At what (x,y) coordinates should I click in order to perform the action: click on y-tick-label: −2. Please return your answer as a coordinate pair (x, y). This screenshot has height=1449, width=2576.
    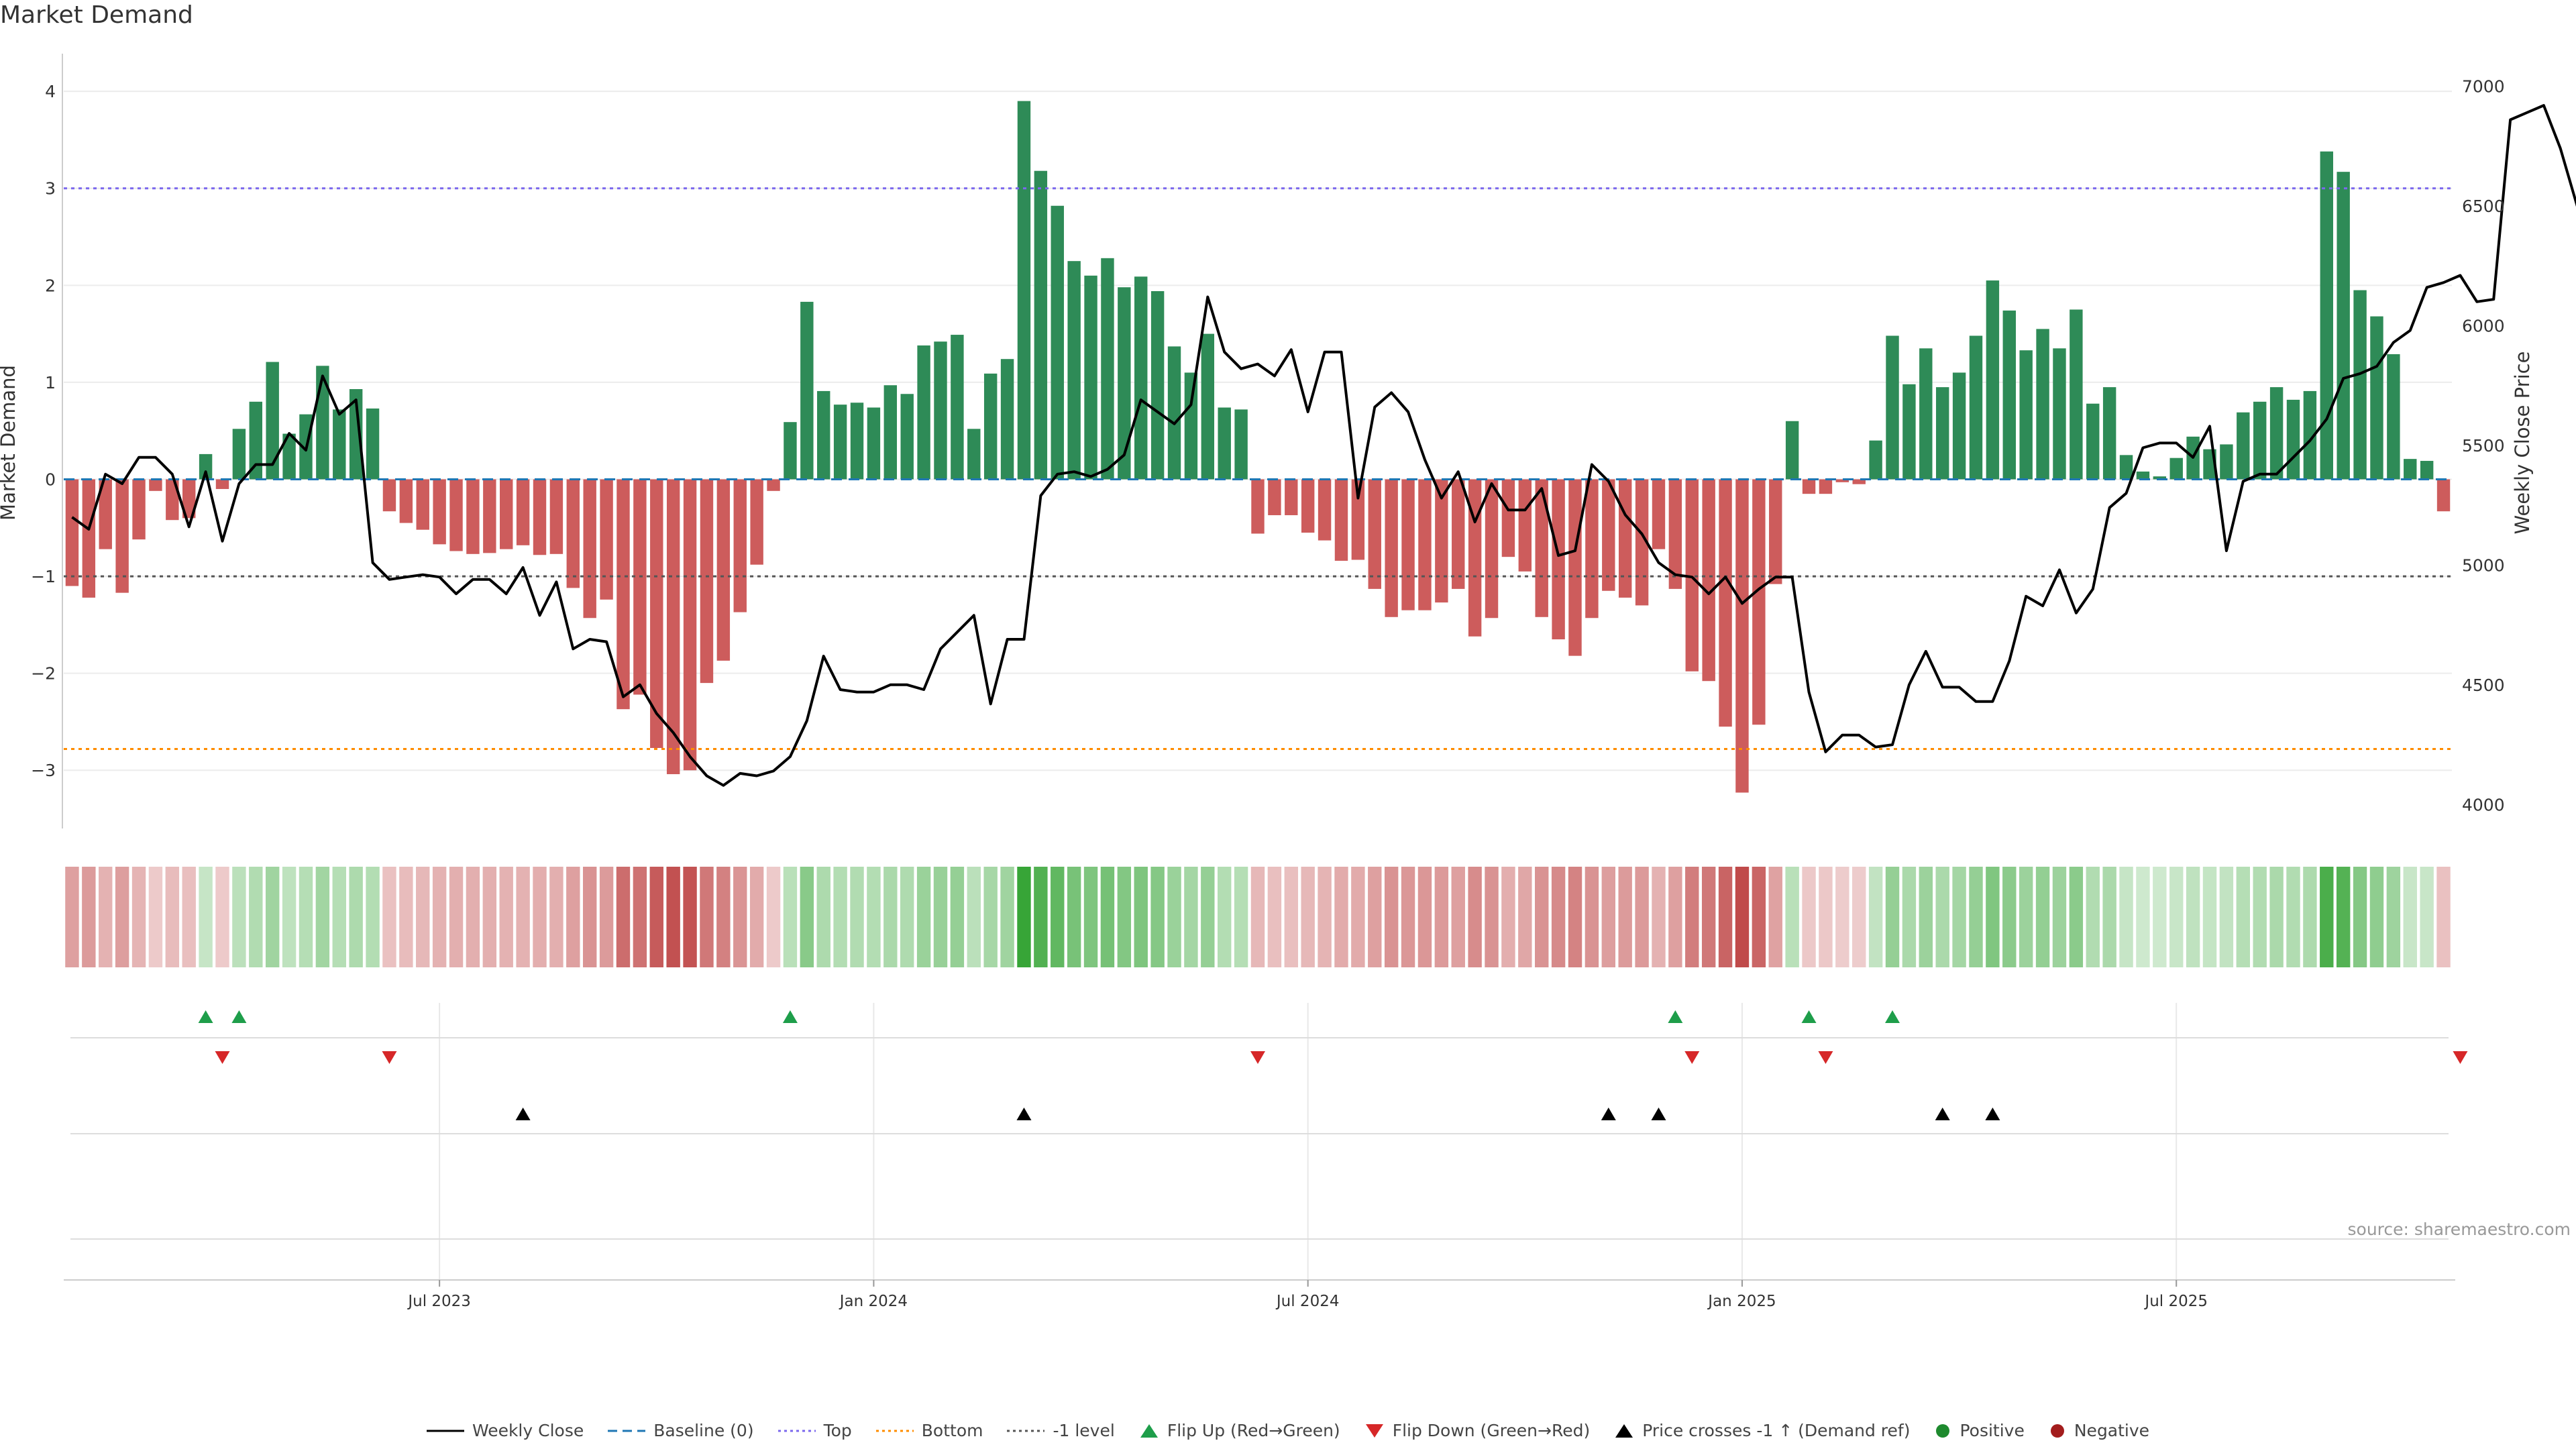
    Looking at the image, I should click on (43, 674).